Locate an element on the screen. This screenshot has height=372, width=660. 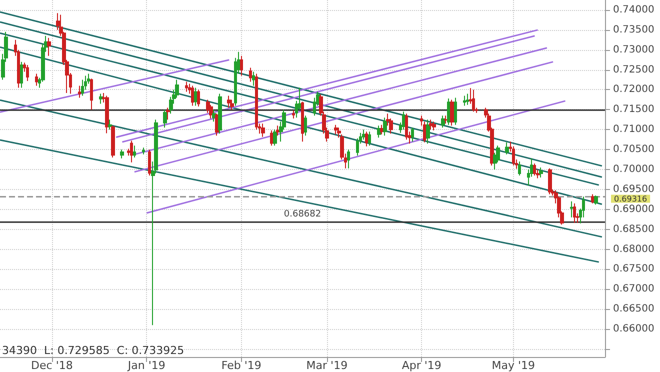
y-tick-label: 0.72000 is located at coordinates (633, 90).